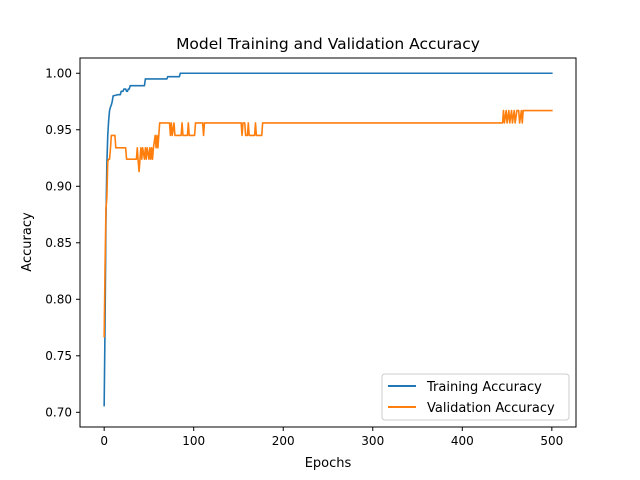 The width and height of the screenshot is (640, 480). I want to click on y-tick-label: 1.00, so click(58, 73).